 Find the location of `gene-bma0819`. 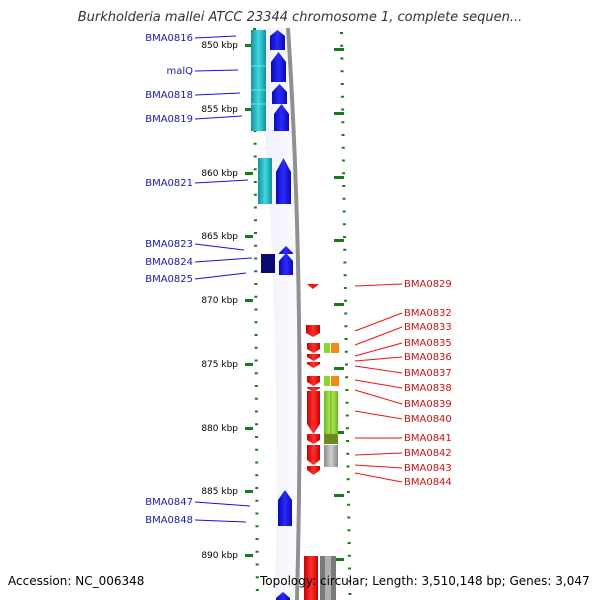

gene-bma0819 is located at coordinates (281, 117).